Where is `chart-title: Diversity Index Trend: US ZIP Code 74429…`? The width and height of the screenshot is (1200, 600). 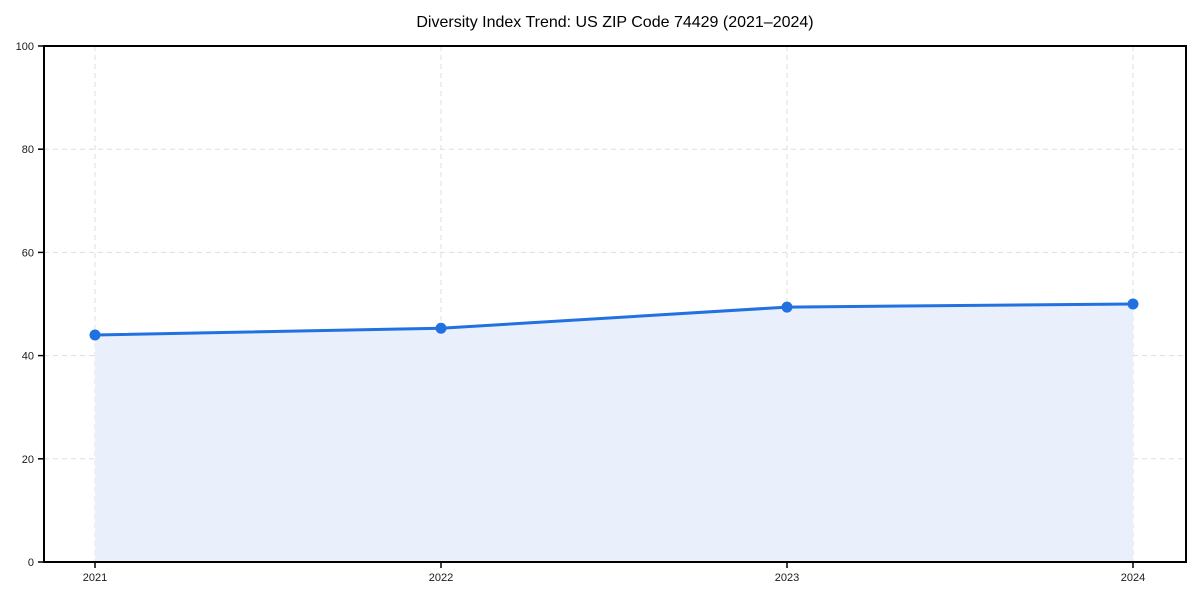 chart-title: Diversity Index Trend: US ZIP Code 74429… is located at coordinates (614, 22).